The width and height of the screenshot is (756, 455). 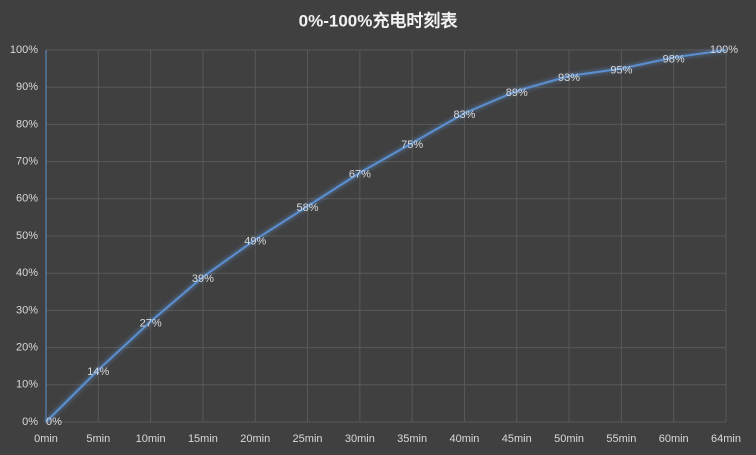 I want to click on x-tick-label: 10min, so click(x=151, y=439).